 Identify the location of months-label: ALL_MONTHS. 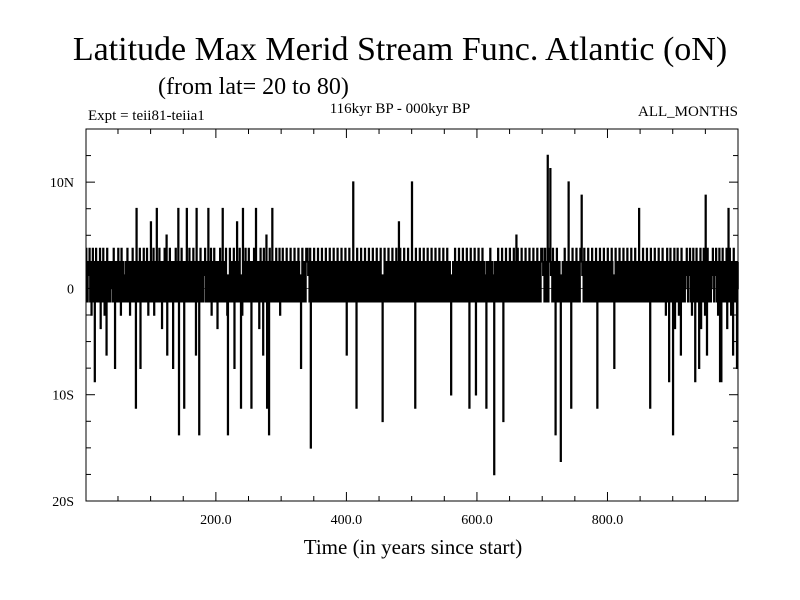
(688, 112).